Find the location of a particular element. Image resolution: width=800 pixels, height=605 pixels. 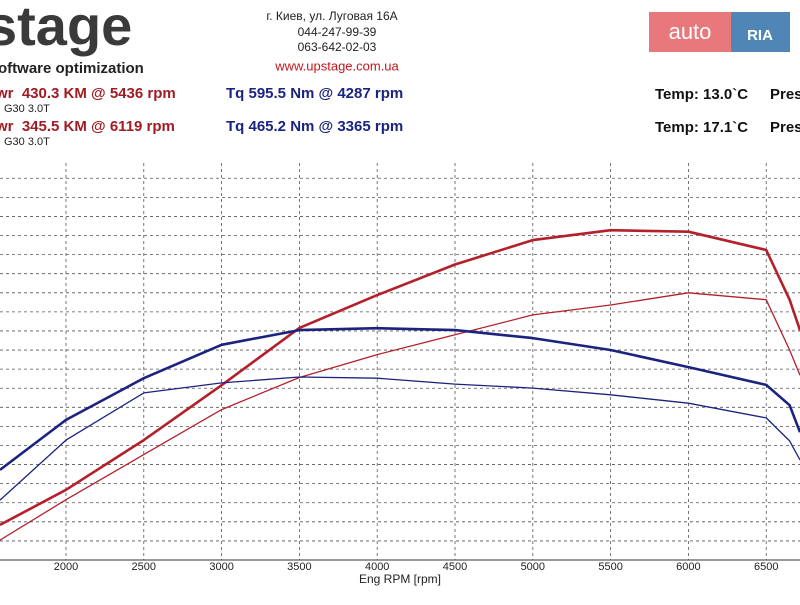

torque-summary: Tq 595.5 Nm @ 4287 rpm is located at coordinates (314, 93).